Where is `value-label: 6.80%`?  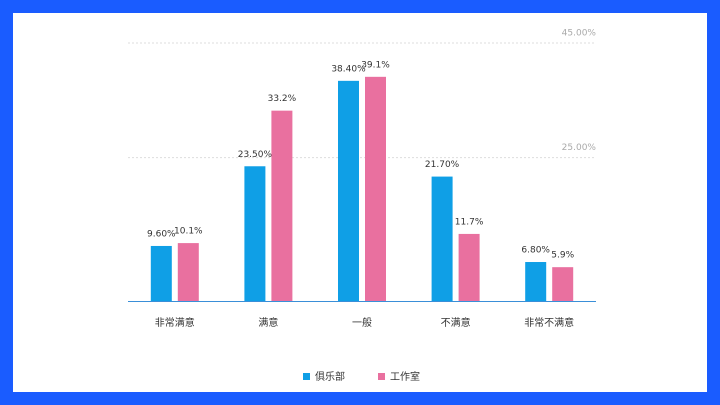 value-label: 6.80% is located at coordinates (535, 251).